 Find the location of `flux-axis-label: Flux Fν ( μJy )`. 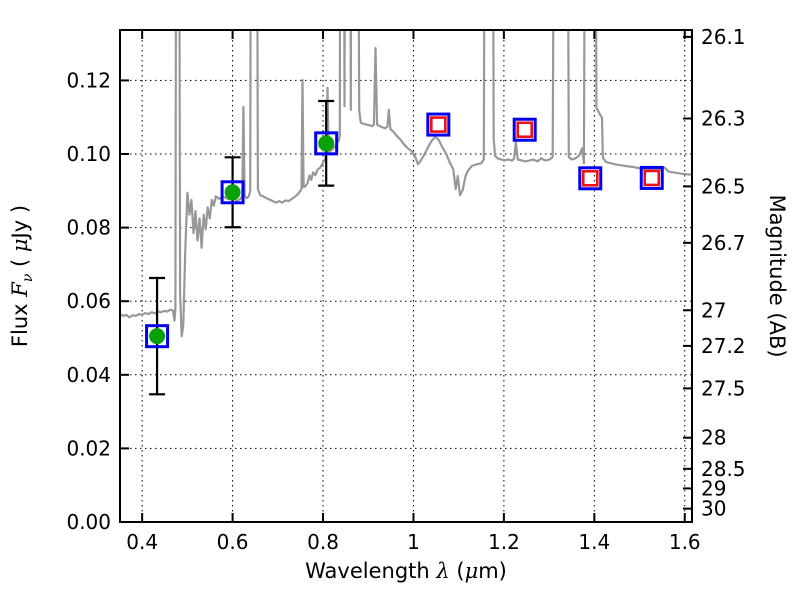

flux-axis-label: Flux Fν ( μJy ) is located at coordinates (22, 276).